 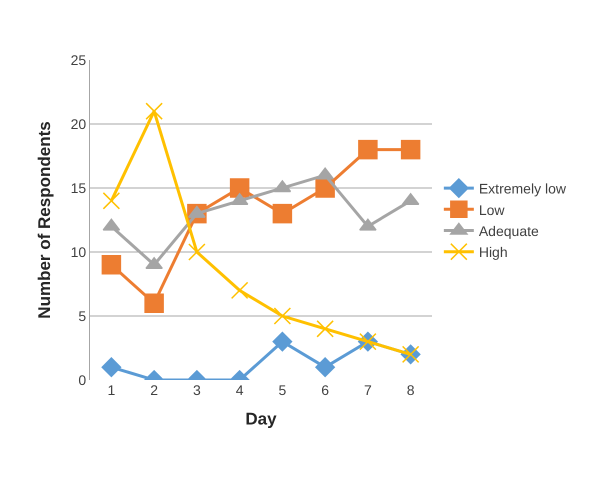 I want to click on legend-label: High, so click(x=493, y=252).